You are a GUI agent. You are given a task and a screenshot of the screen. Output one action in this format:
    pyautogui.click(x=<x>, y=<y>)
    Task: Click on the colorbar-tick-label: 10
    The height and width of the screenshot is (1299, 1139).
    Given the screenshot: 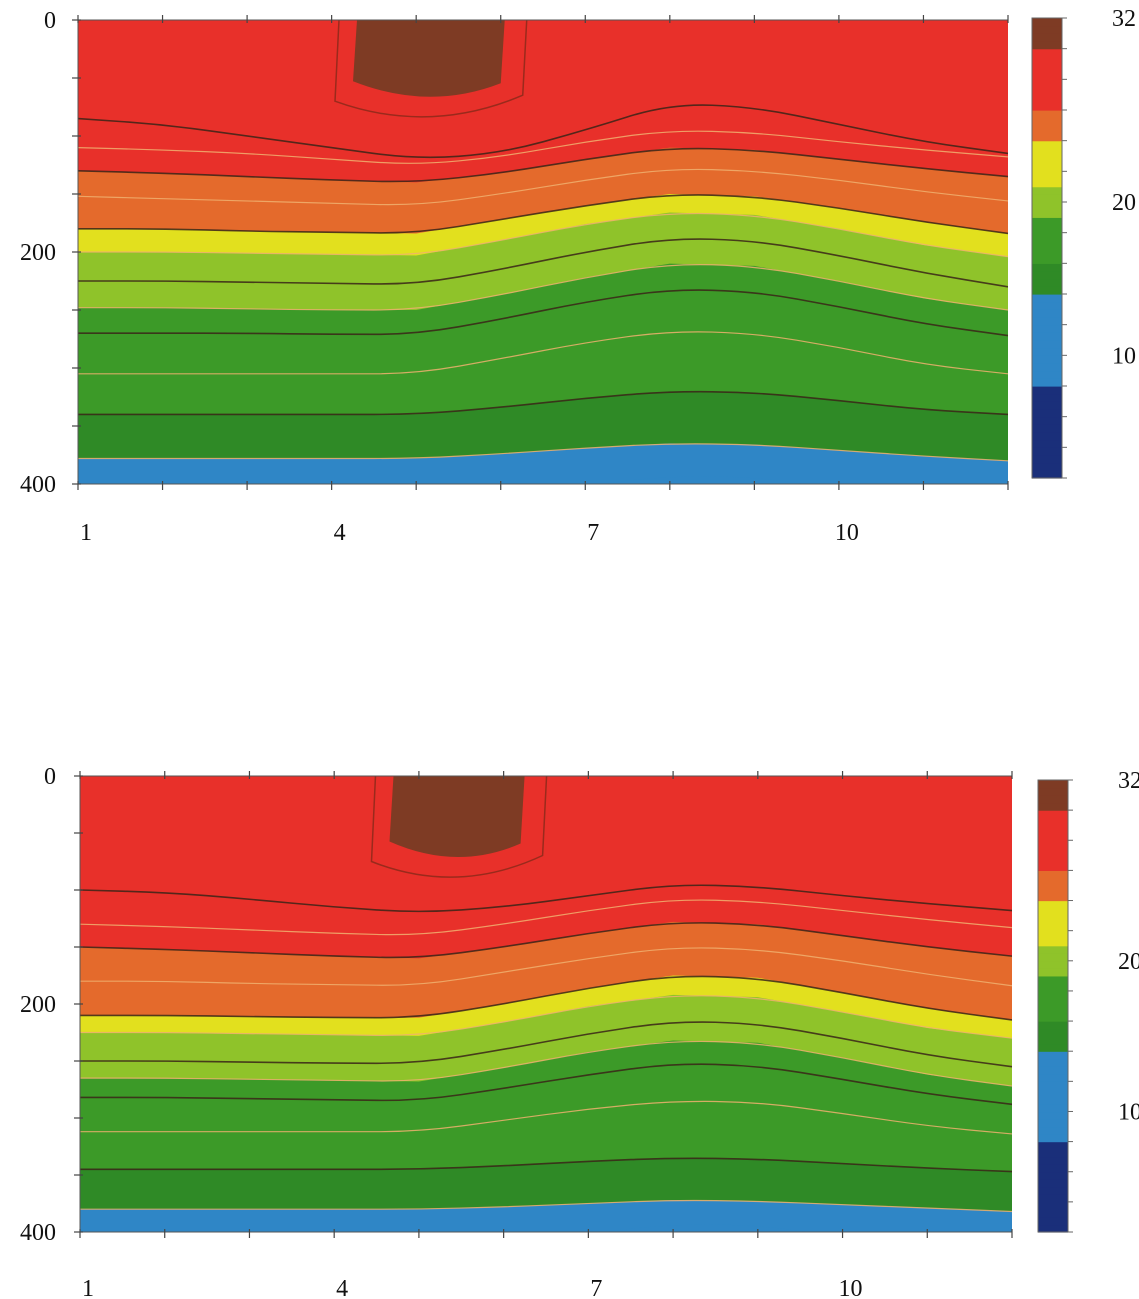 What is the action you would take?
    pyautogui.click(x=1124, y=356)
    